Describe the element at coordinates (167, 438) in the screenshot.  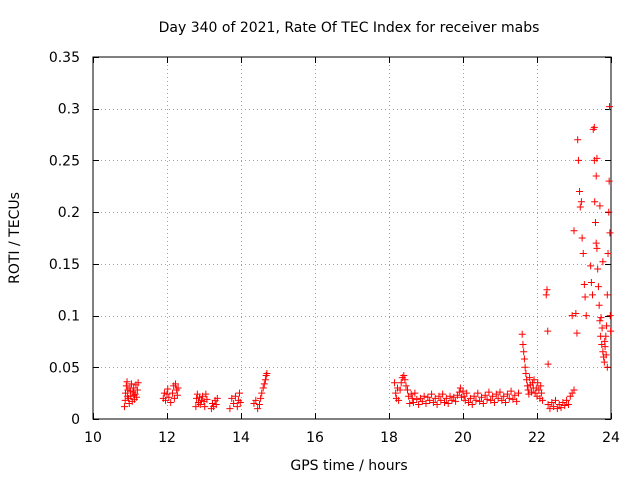
I see `x-tick-label: 12` at that location.